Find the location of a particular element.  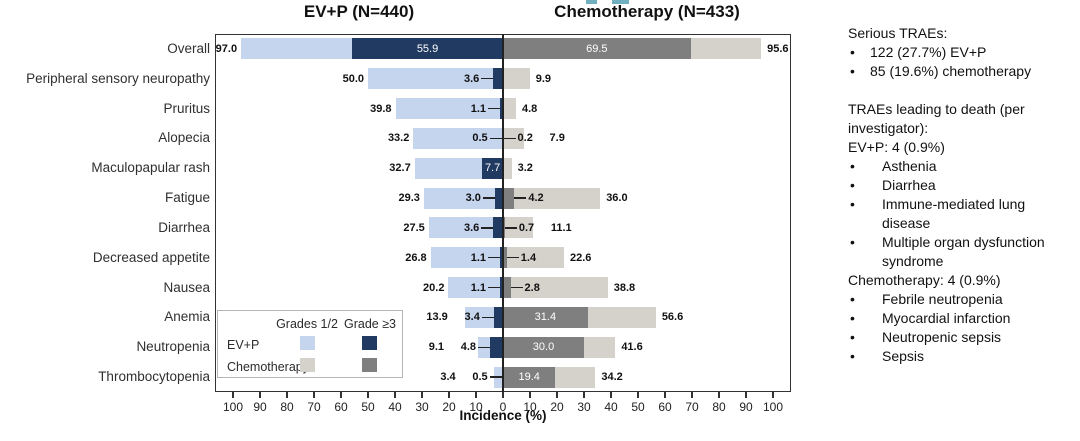

evp-total-label: 3.4 is located at coordinates (448, 377).